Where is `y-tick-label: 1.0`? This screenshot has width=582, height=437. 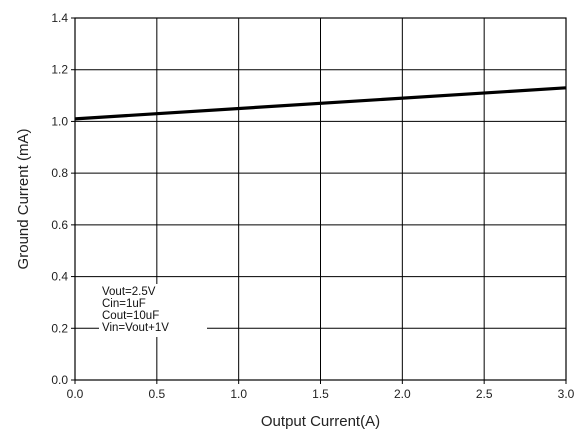 y-tick-label: 1.0 is located at coordinates (59, 121).